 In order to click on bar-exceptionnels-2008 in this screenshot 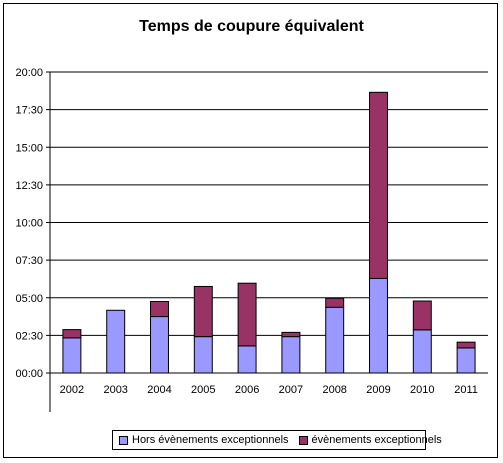, I will do `click(335, 302)`.